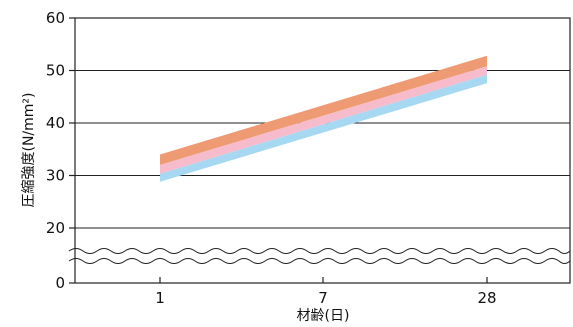 The height and width of the screenshot is (327, 573). Describe the element at coordinates (55, 176) in the screenshot. I see `y-tick-label-30: 30` at that location.